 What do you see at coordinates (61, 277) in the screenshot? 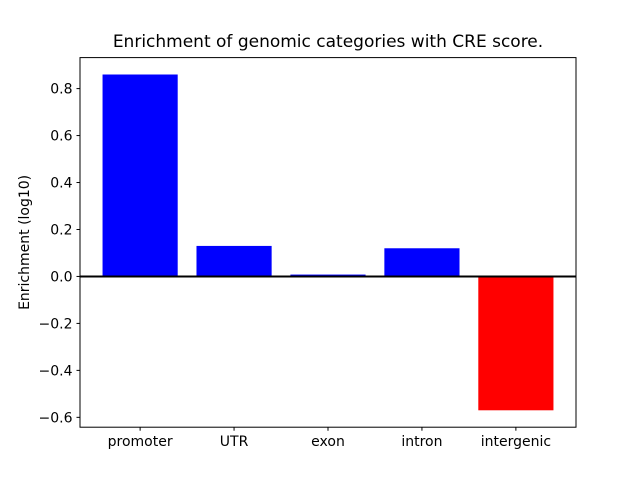
I see `y-tick-label: 0.0` at bounding box center [61, 277].